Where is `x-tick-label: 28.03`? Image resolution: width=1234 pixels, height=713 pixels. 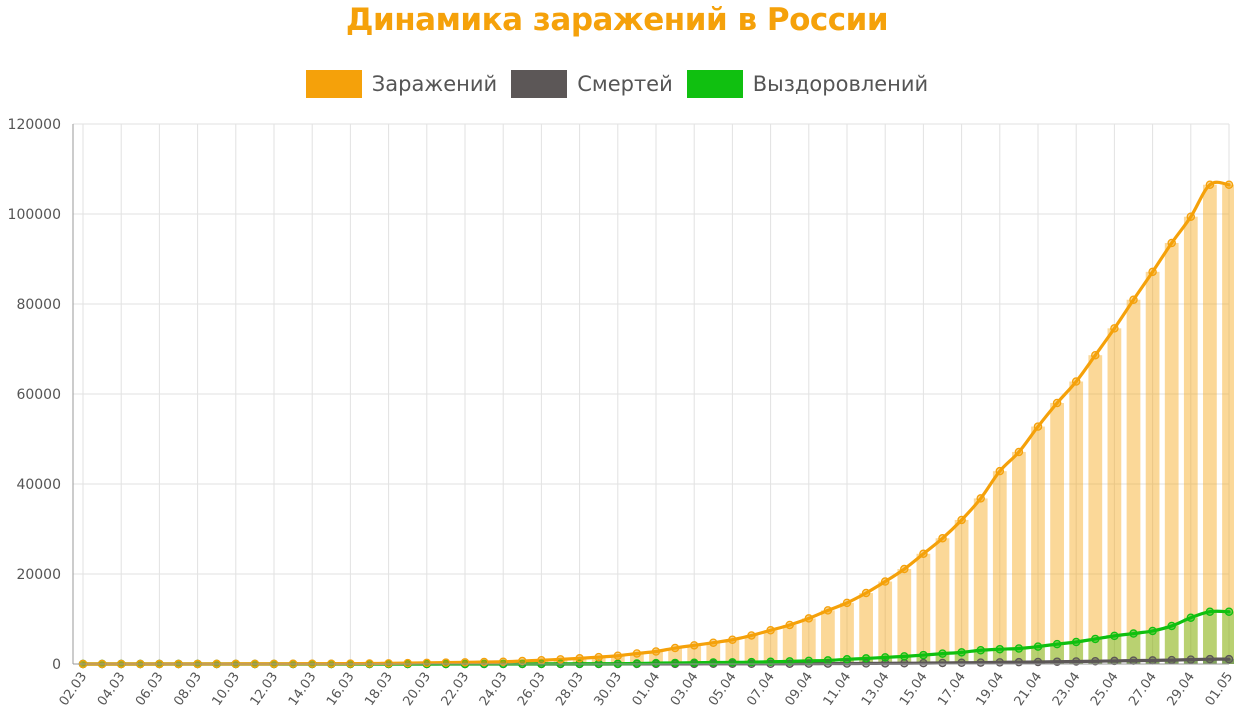
x-tick-label: 28.03 is located at coordinates (570, 689).